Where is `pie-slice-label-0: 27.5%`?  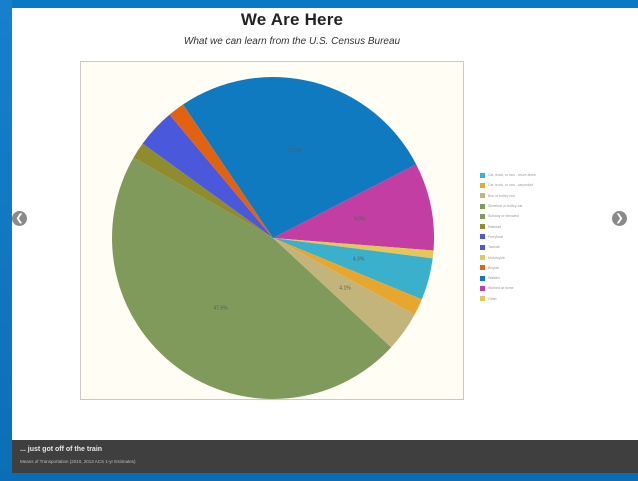
pie-slice-label-0: 27.5% is located at coordinates (295, 151).